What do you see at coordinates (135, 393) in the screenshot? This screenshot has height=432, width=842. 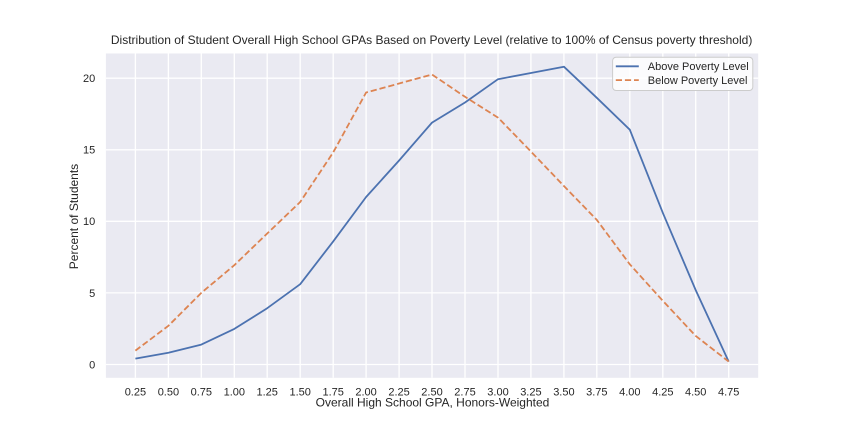 I see `svg-text: 0.25` at bounding box center [135, 393].